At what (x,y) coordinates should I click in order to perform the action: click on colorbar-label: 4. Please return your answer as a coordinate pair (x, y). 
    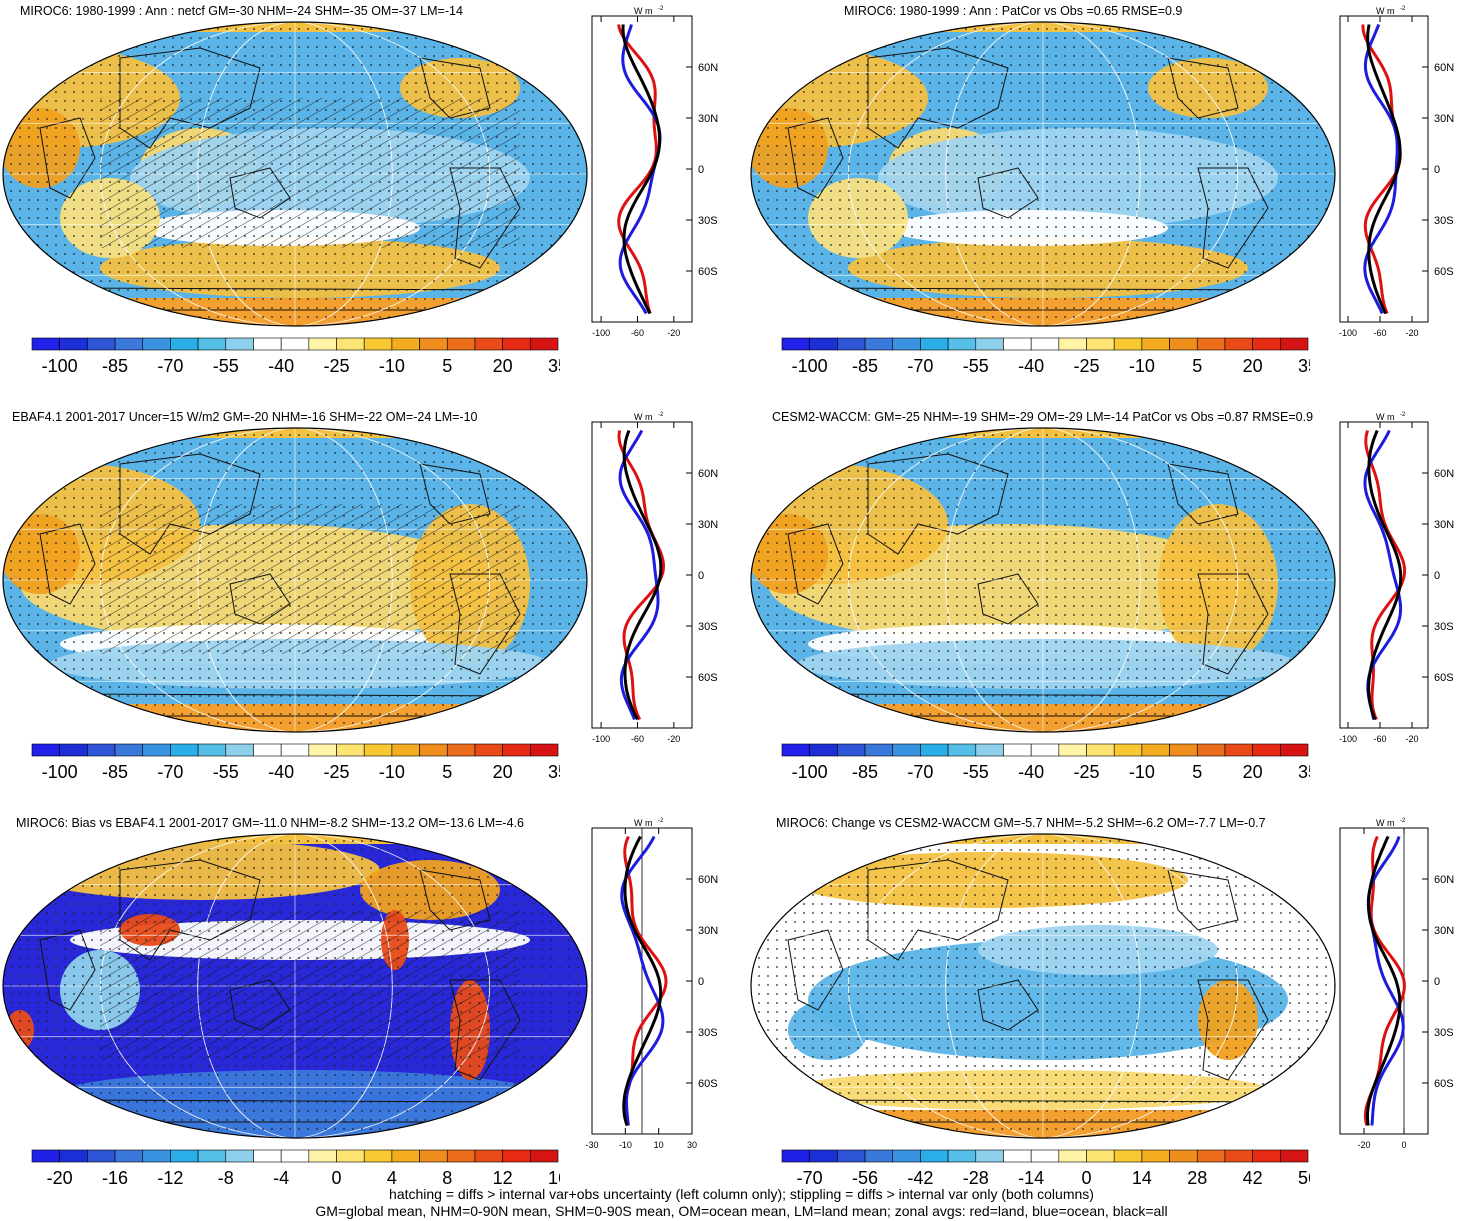
    Looking at the image, I should click on (392, 1178).